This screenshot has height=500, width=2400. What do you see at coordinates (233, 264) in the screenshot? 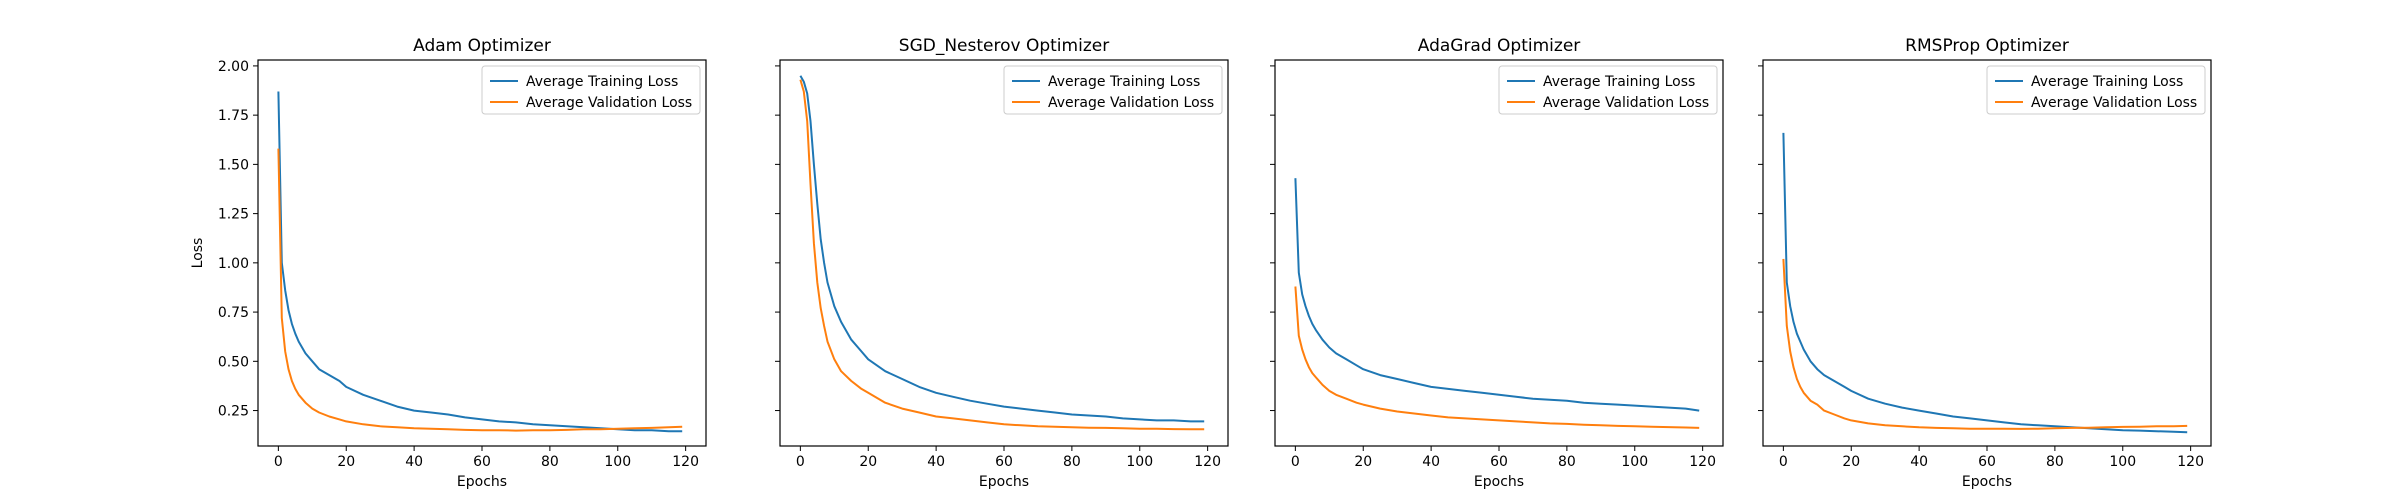
I see `y-tick-label: 1.00` at bounding box center [233, 264].